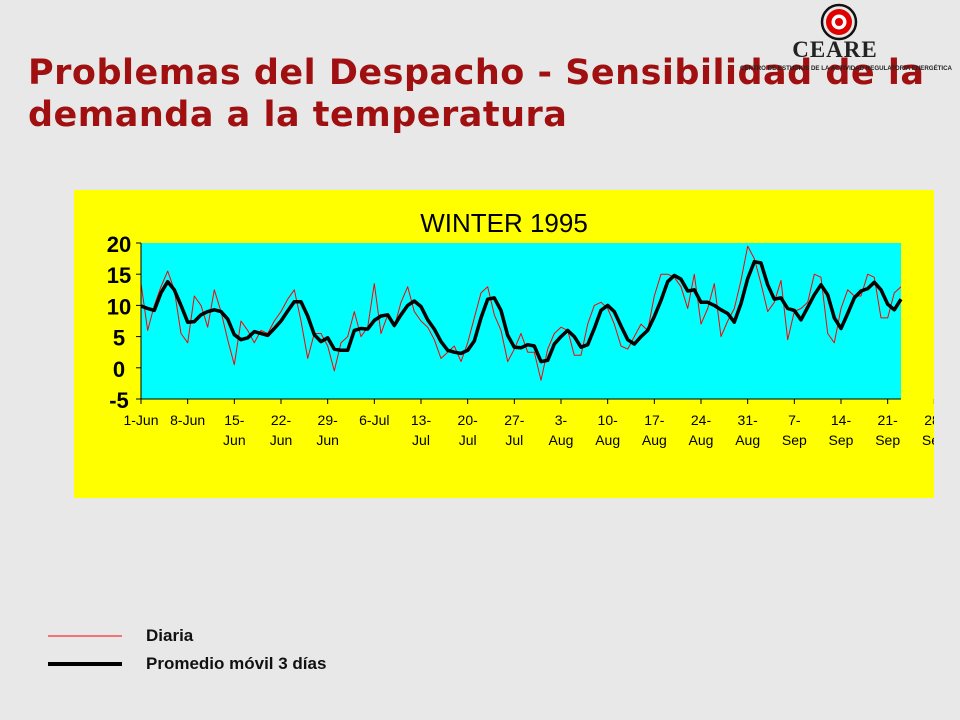 The image size is (960, 720). What do you see at coordinates (929, 420) in the screenshot?
I see `x-tick-label: 28-` at bounding box center [929, 420].